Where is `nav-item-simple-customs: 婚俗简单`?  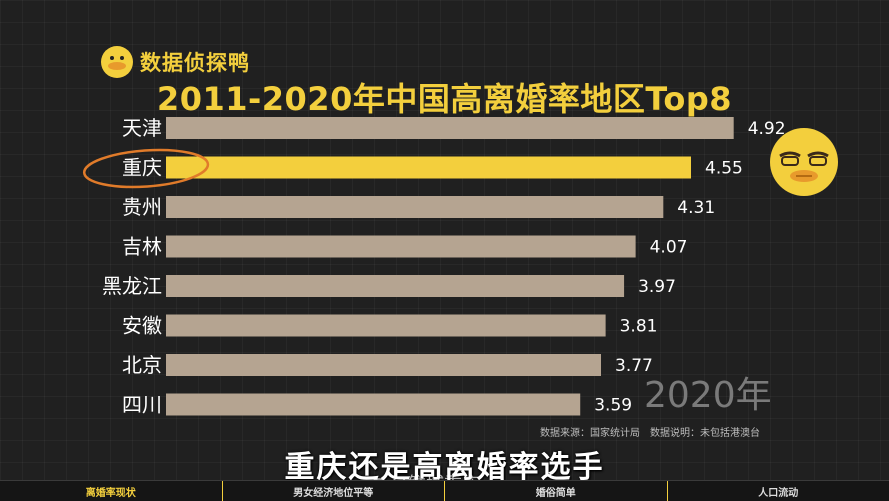 nav-item-simple-customs: 婚俗简单 is located at coordinates (556, 491).